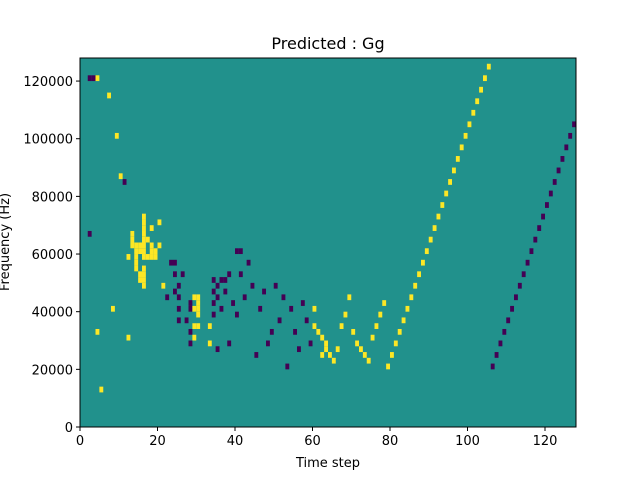 The width and height of the screenshot is (640, 480). What do you see at coordinates (80, 441) in the screenshot?
I see `x-tick-label: 0` at bounding box center [80, 441].